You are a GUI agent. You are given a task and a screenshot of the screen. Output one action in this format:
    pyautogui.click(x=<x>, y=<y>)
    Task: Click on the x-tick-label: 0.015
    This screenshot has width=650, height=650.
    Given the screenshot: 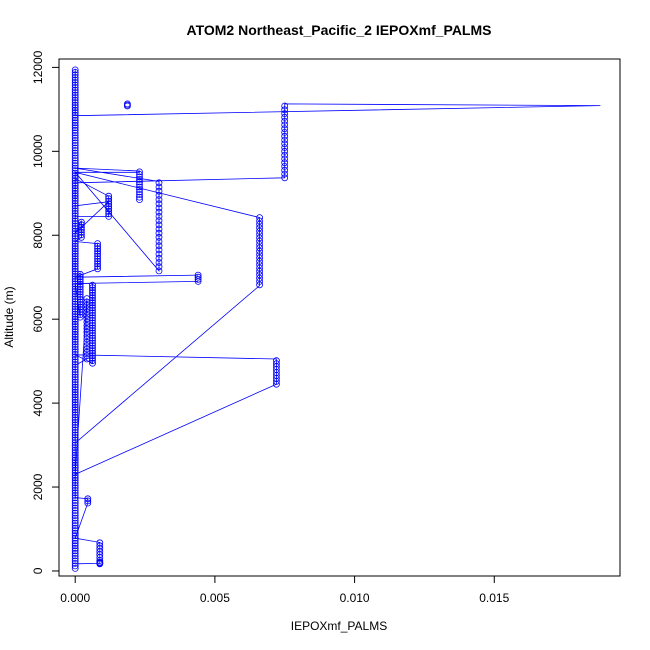 What is the action you would take?
    pyautogui.click(x=494, y=598)
    